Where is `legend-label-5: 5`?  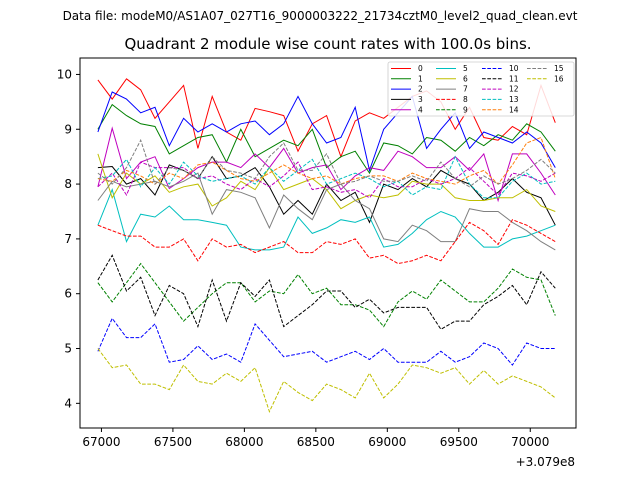 legend-label-5: 5 is located at coordinates (465, 68).